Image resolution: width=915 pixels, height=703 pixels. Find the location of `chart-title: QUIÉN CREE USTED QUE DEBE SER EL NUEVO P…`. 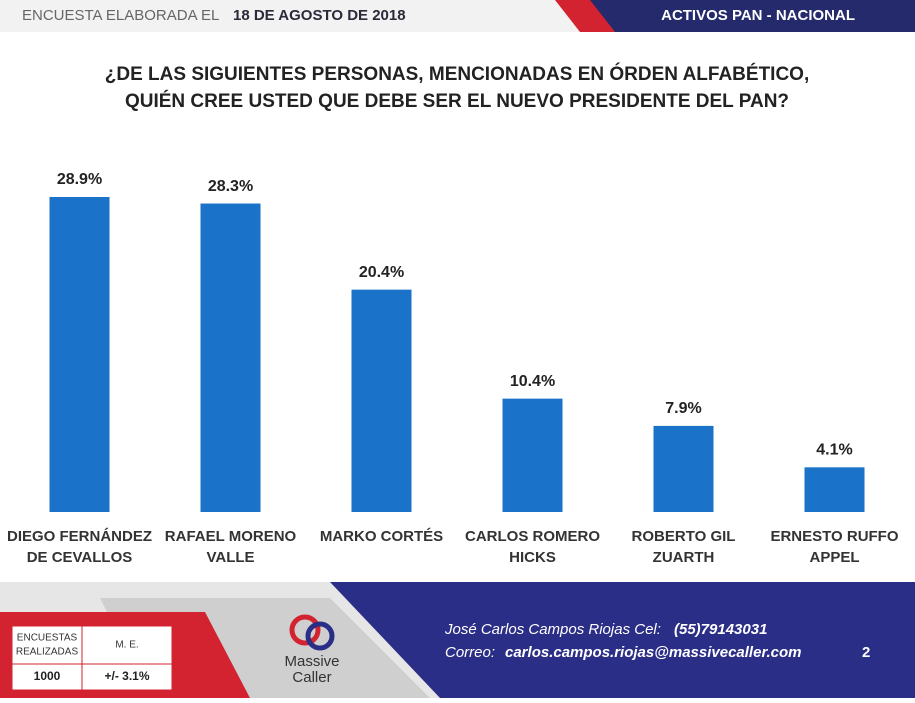

chart-title: QUIÉN CREE USTED QUE DEBE SER EL NUEVO P… is located at coordinates (457, 101).